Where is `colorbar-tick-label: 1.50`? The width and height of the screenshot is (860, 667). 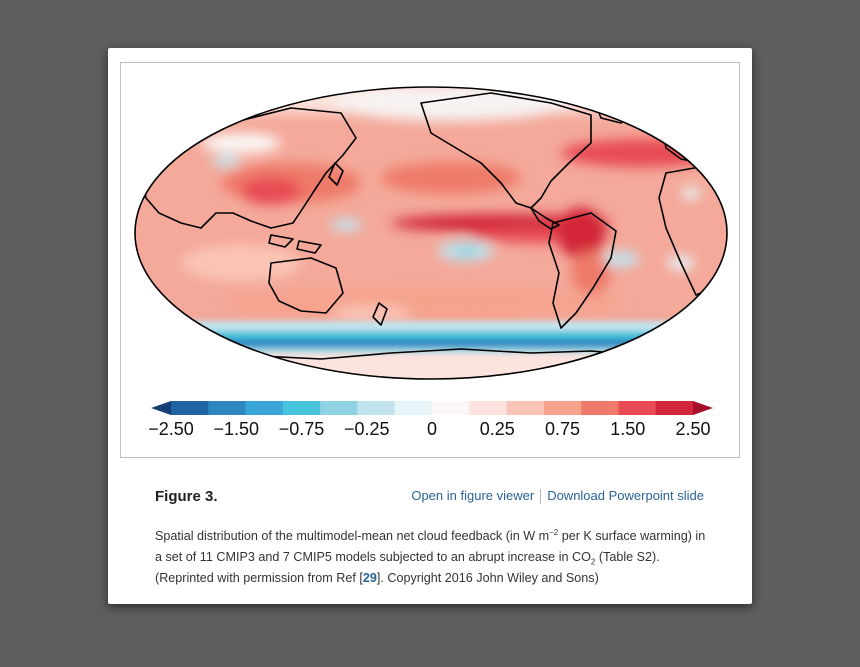 colorbar-tick-label: 1.50 is located at coordinates (627, 429).